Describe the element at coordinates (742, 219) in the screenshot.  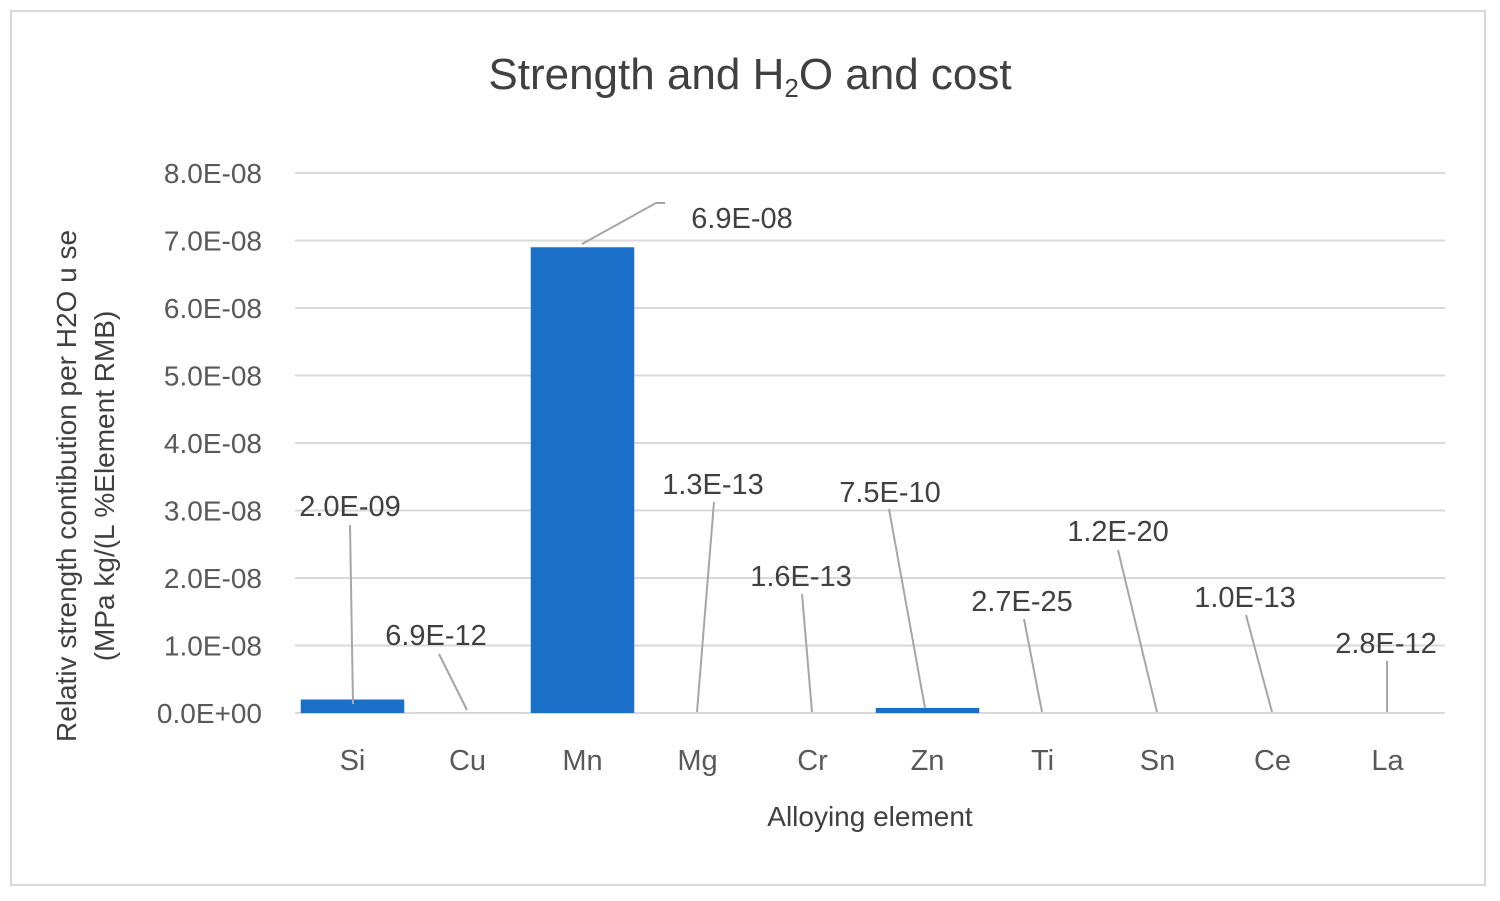
I see `data-label-mn: 6.9E-08` at that location.